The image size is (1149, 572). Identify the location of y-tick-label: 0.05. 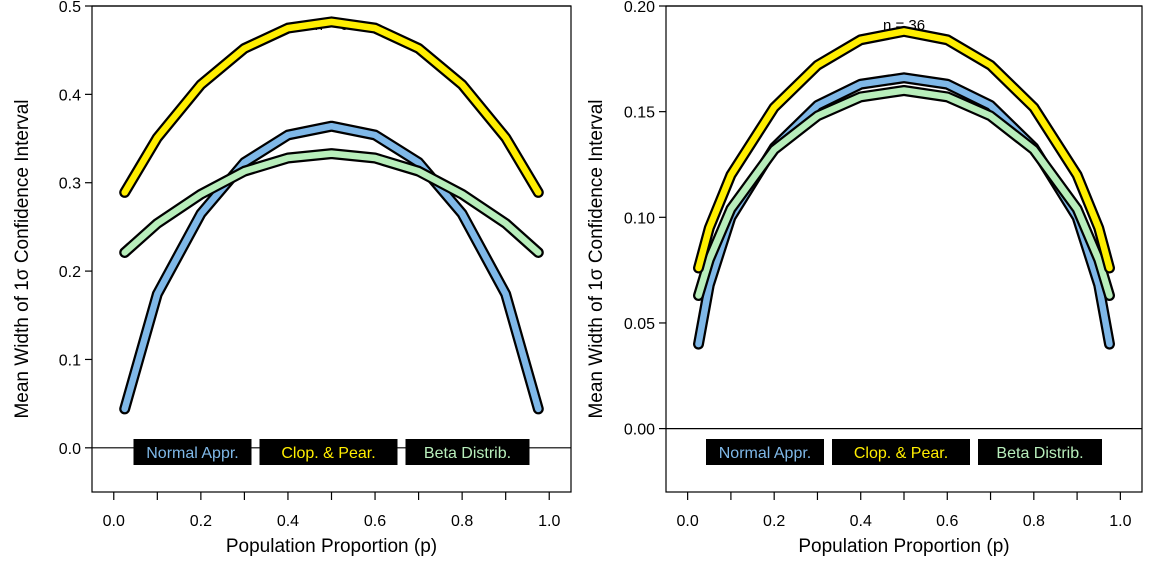
(639, 324).